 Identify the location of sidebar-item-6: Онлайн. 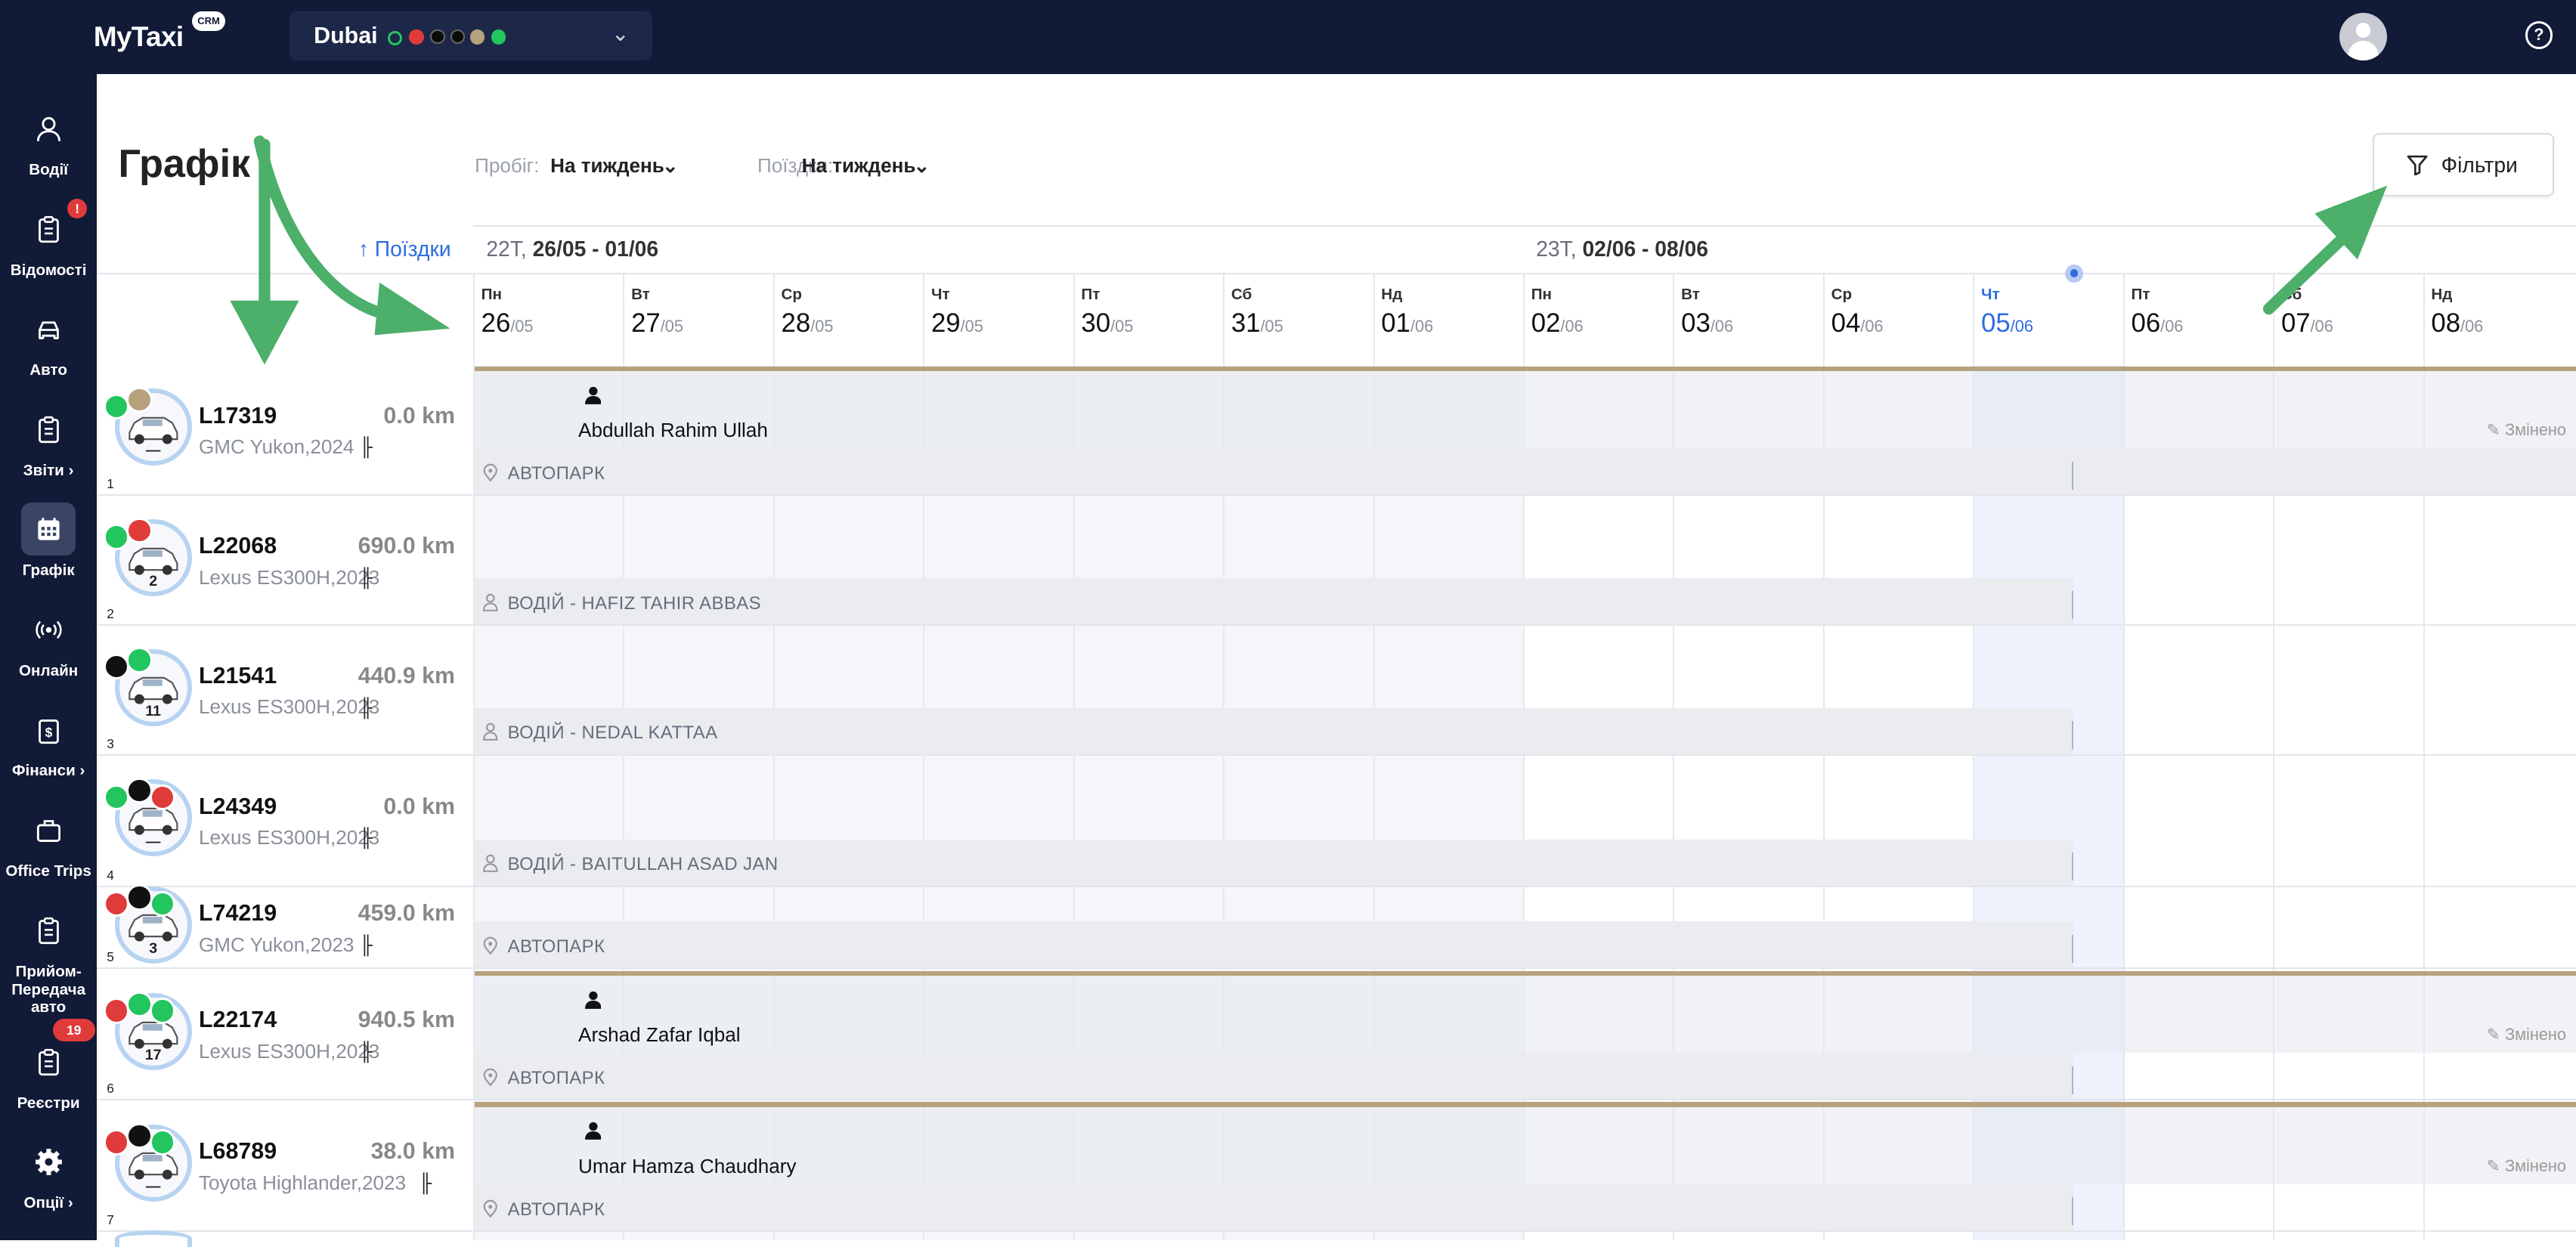
(48, 642).